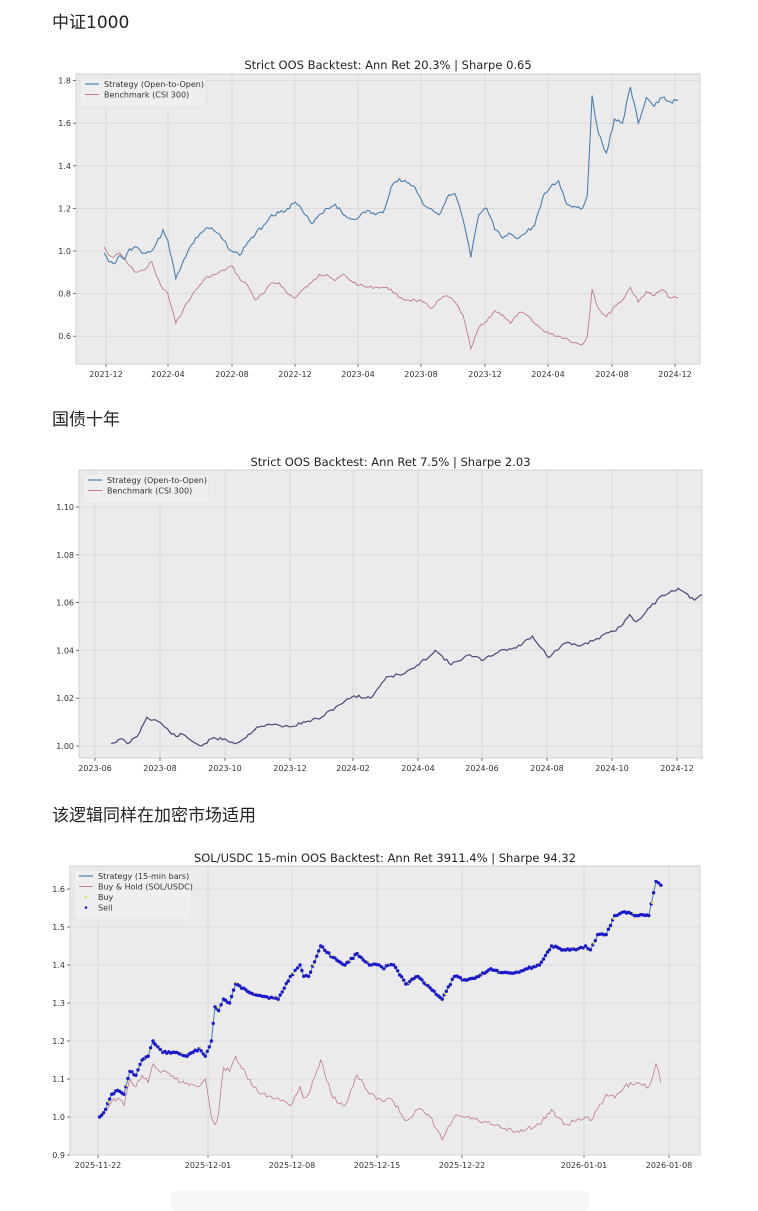 This screenshot has width=758, height=1211. Describe the element at coordinates (417, 768) in the screenshot. I see `x-tick-label: 2024-04` at that location.